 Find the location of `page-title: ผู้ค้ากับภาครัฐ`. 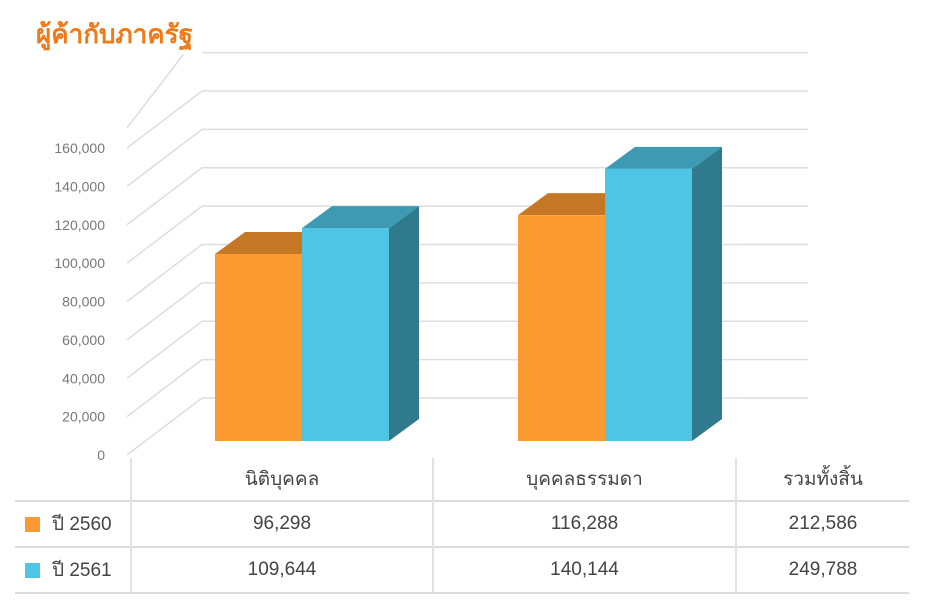

page-title: ผู้ค้ากับภาครัฐ is located at coordinates (114, 34).